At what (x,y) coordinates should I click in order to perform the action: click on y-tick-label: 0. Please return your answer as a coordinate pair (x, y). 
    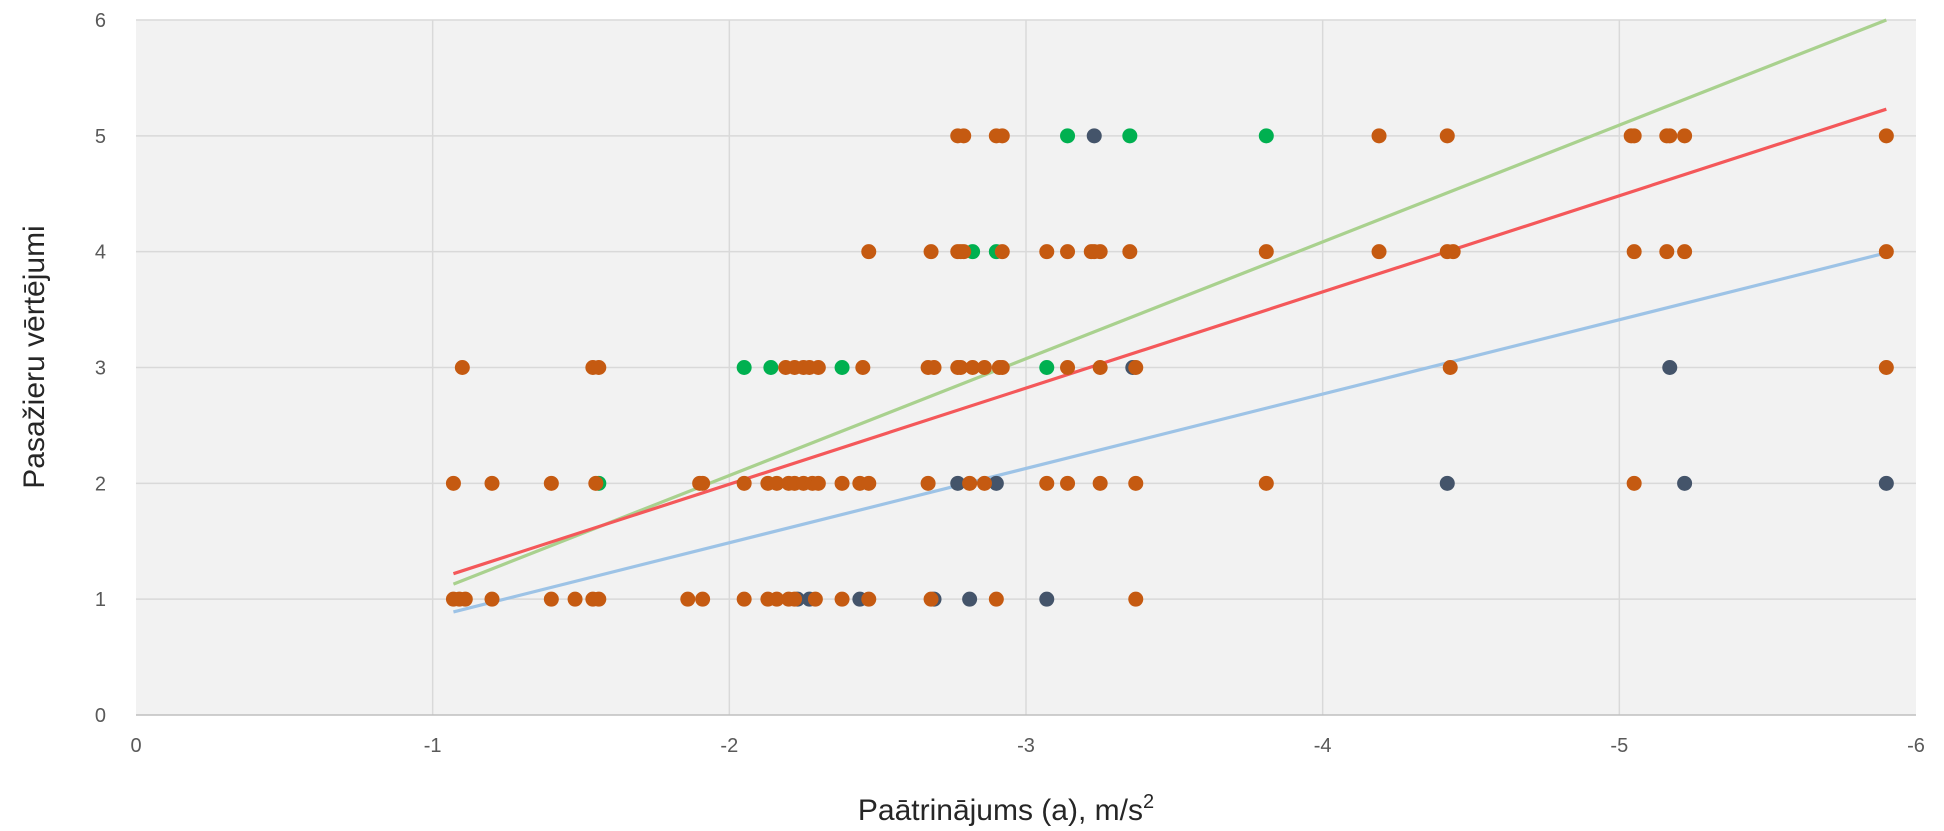
    Looking at the image, I should click on (100, 716).